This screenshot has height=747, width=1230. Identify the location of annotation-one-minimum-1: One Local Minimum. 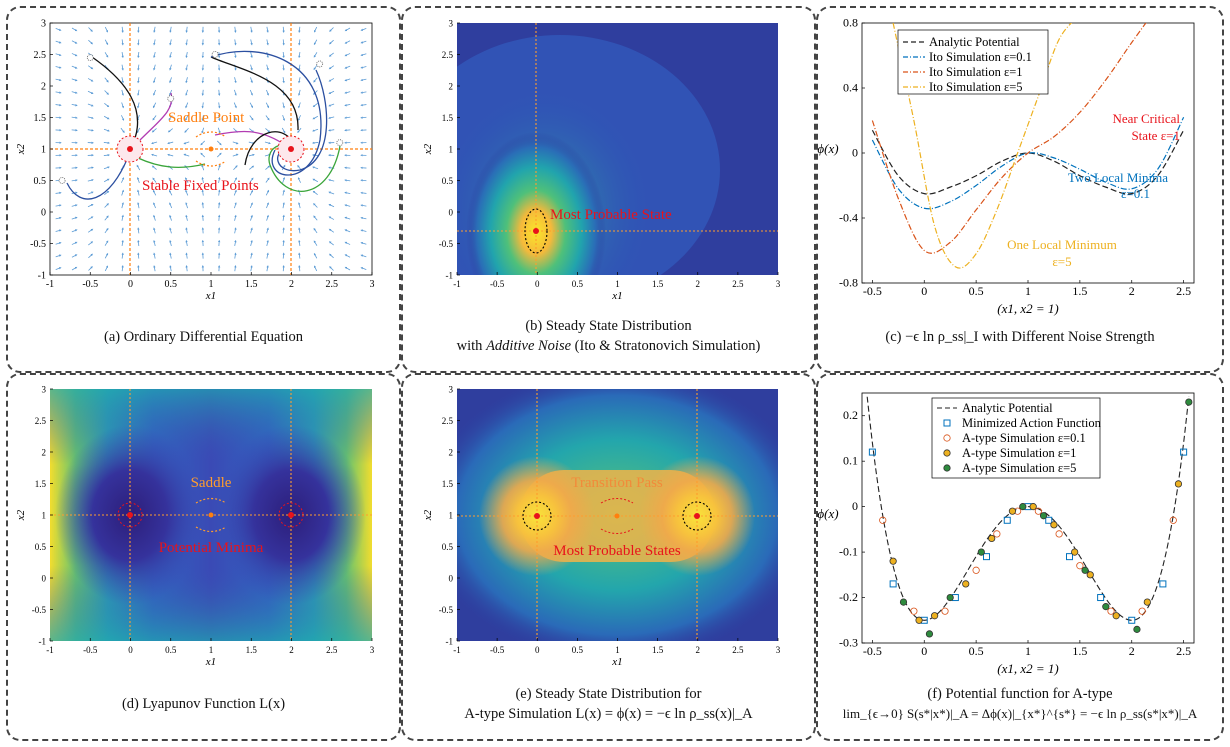
(1062, 244).